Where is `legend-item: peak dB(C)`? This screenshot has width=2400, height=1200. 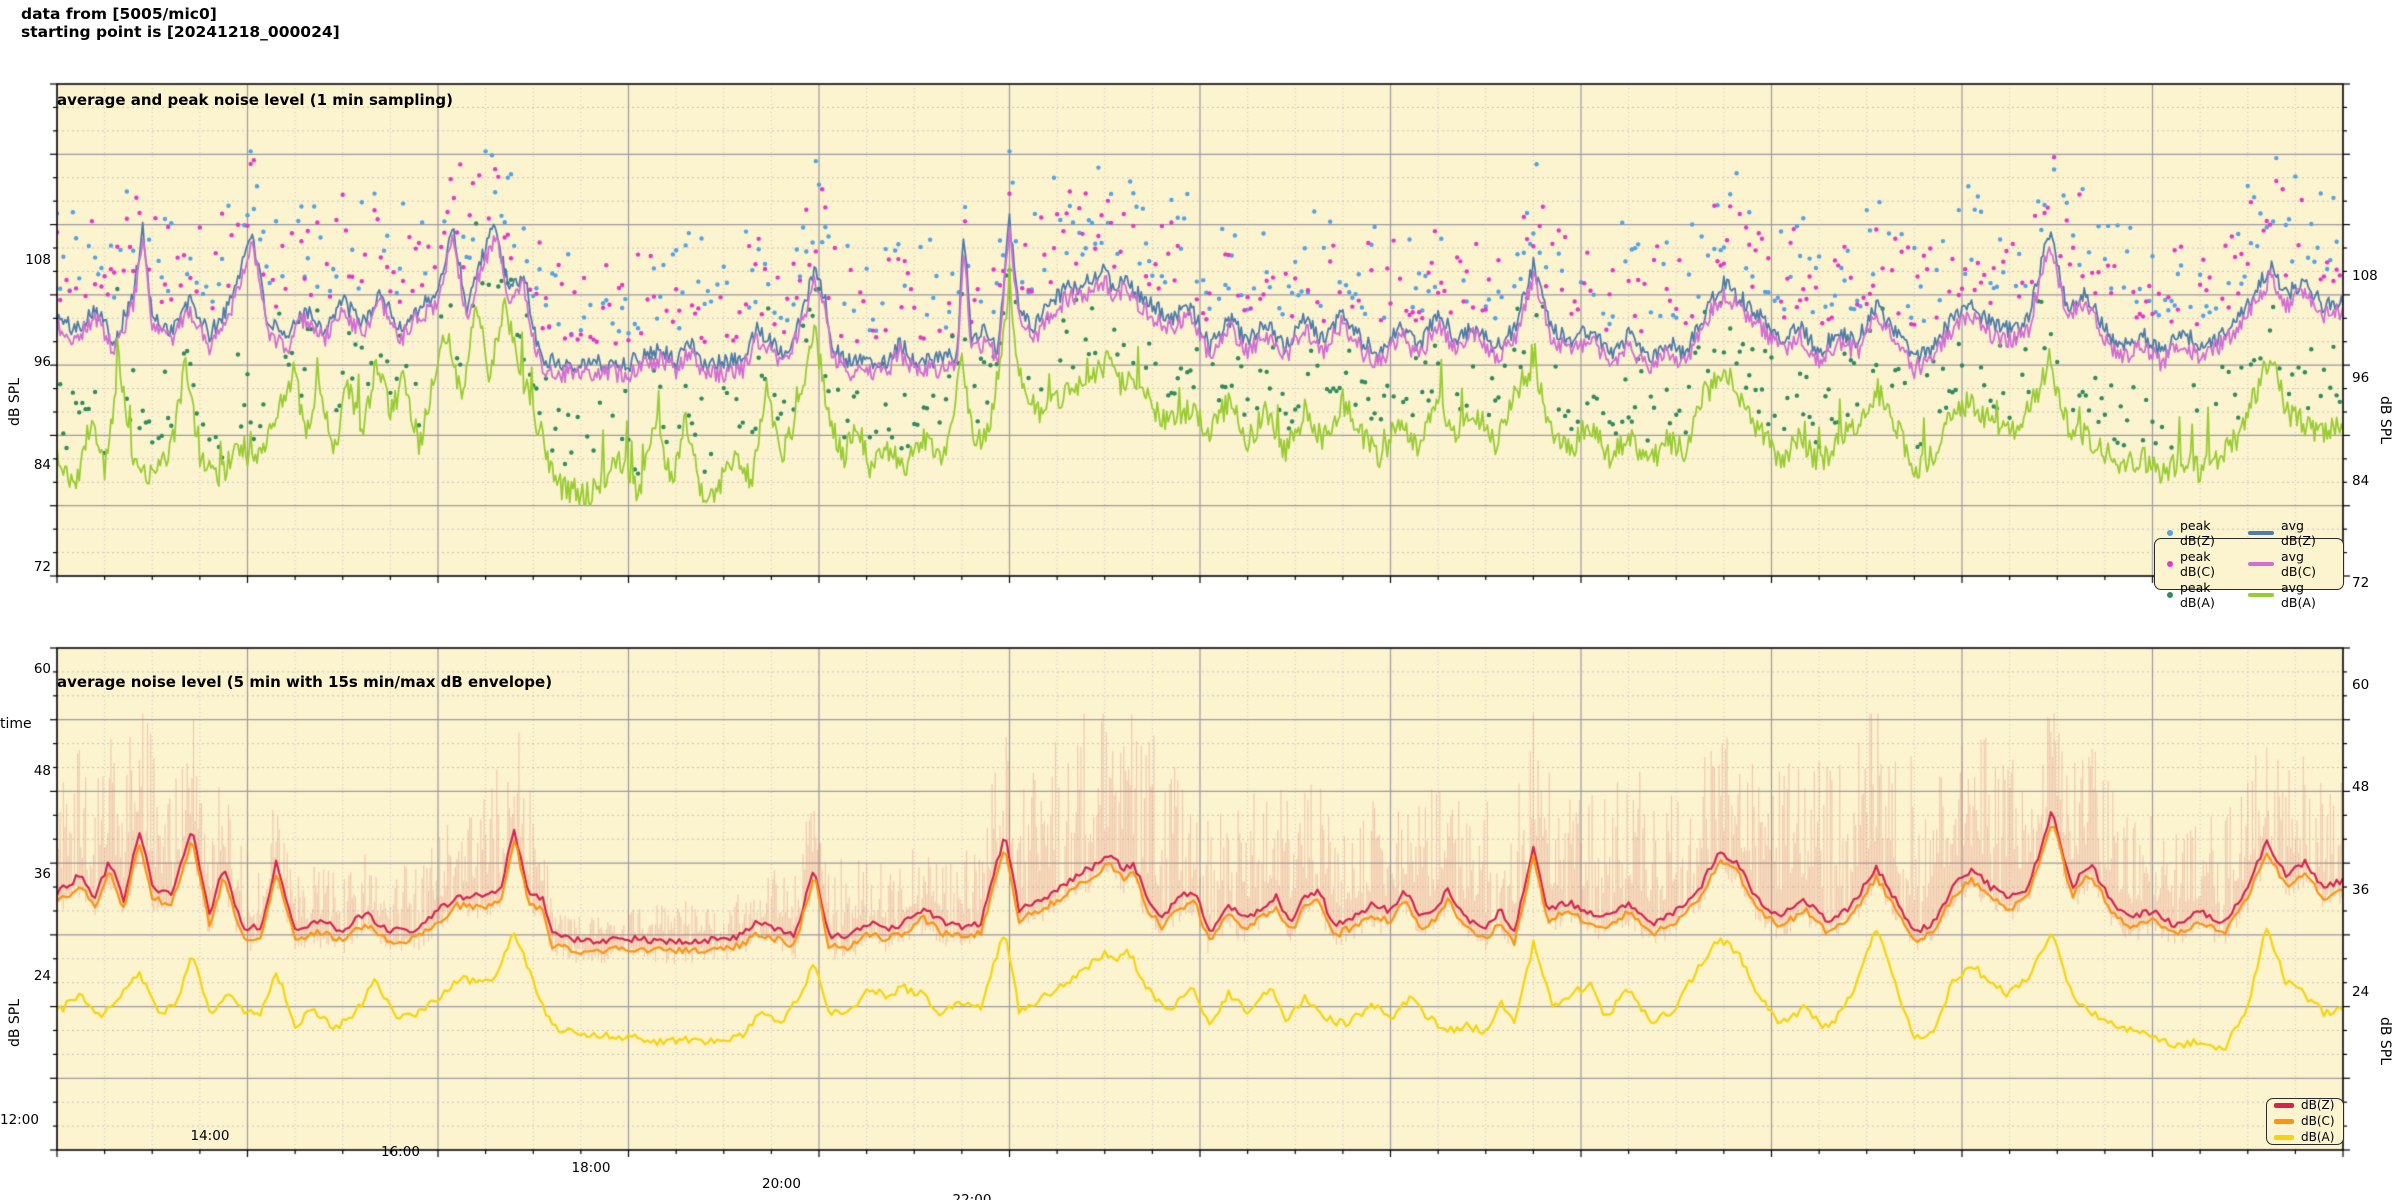 legend-item: peak dB(C) is located at coordinates (2199, 564).